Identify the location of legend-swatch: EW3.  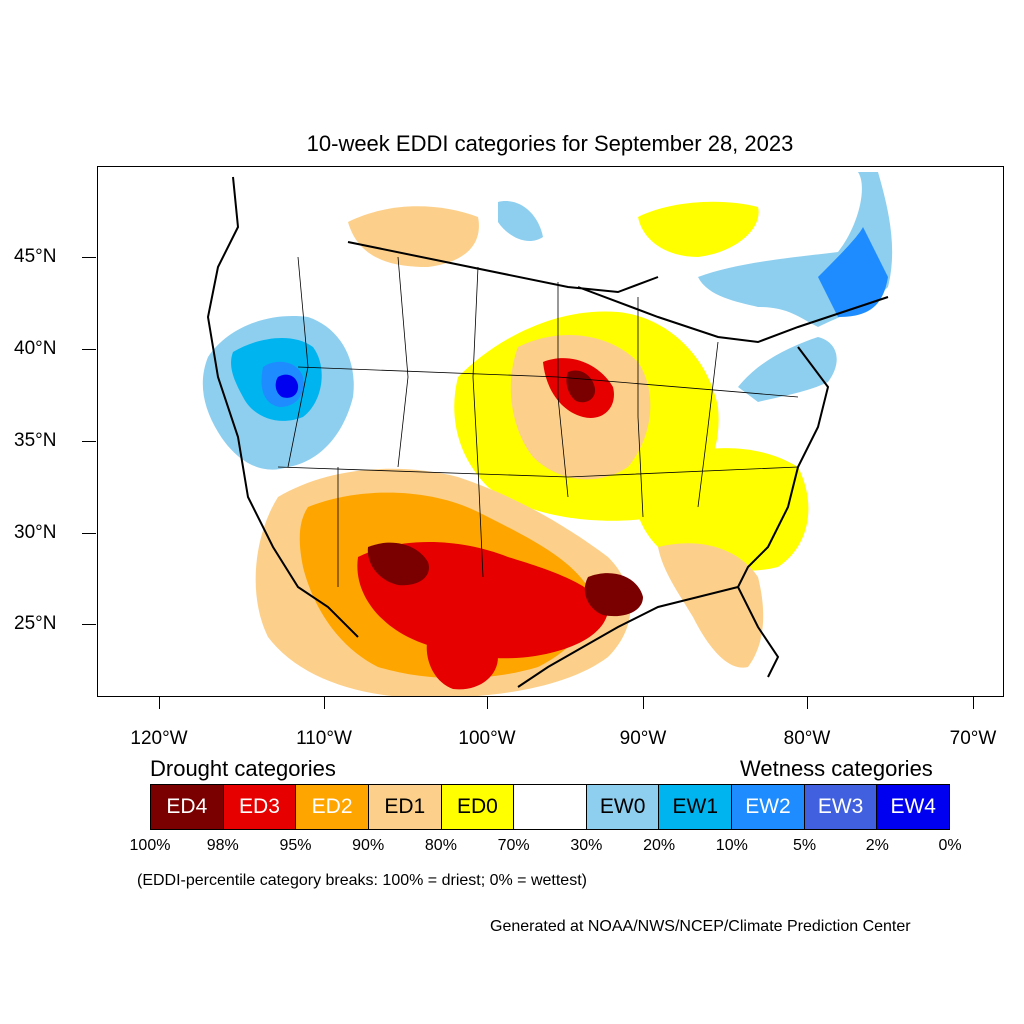
(841, 807).